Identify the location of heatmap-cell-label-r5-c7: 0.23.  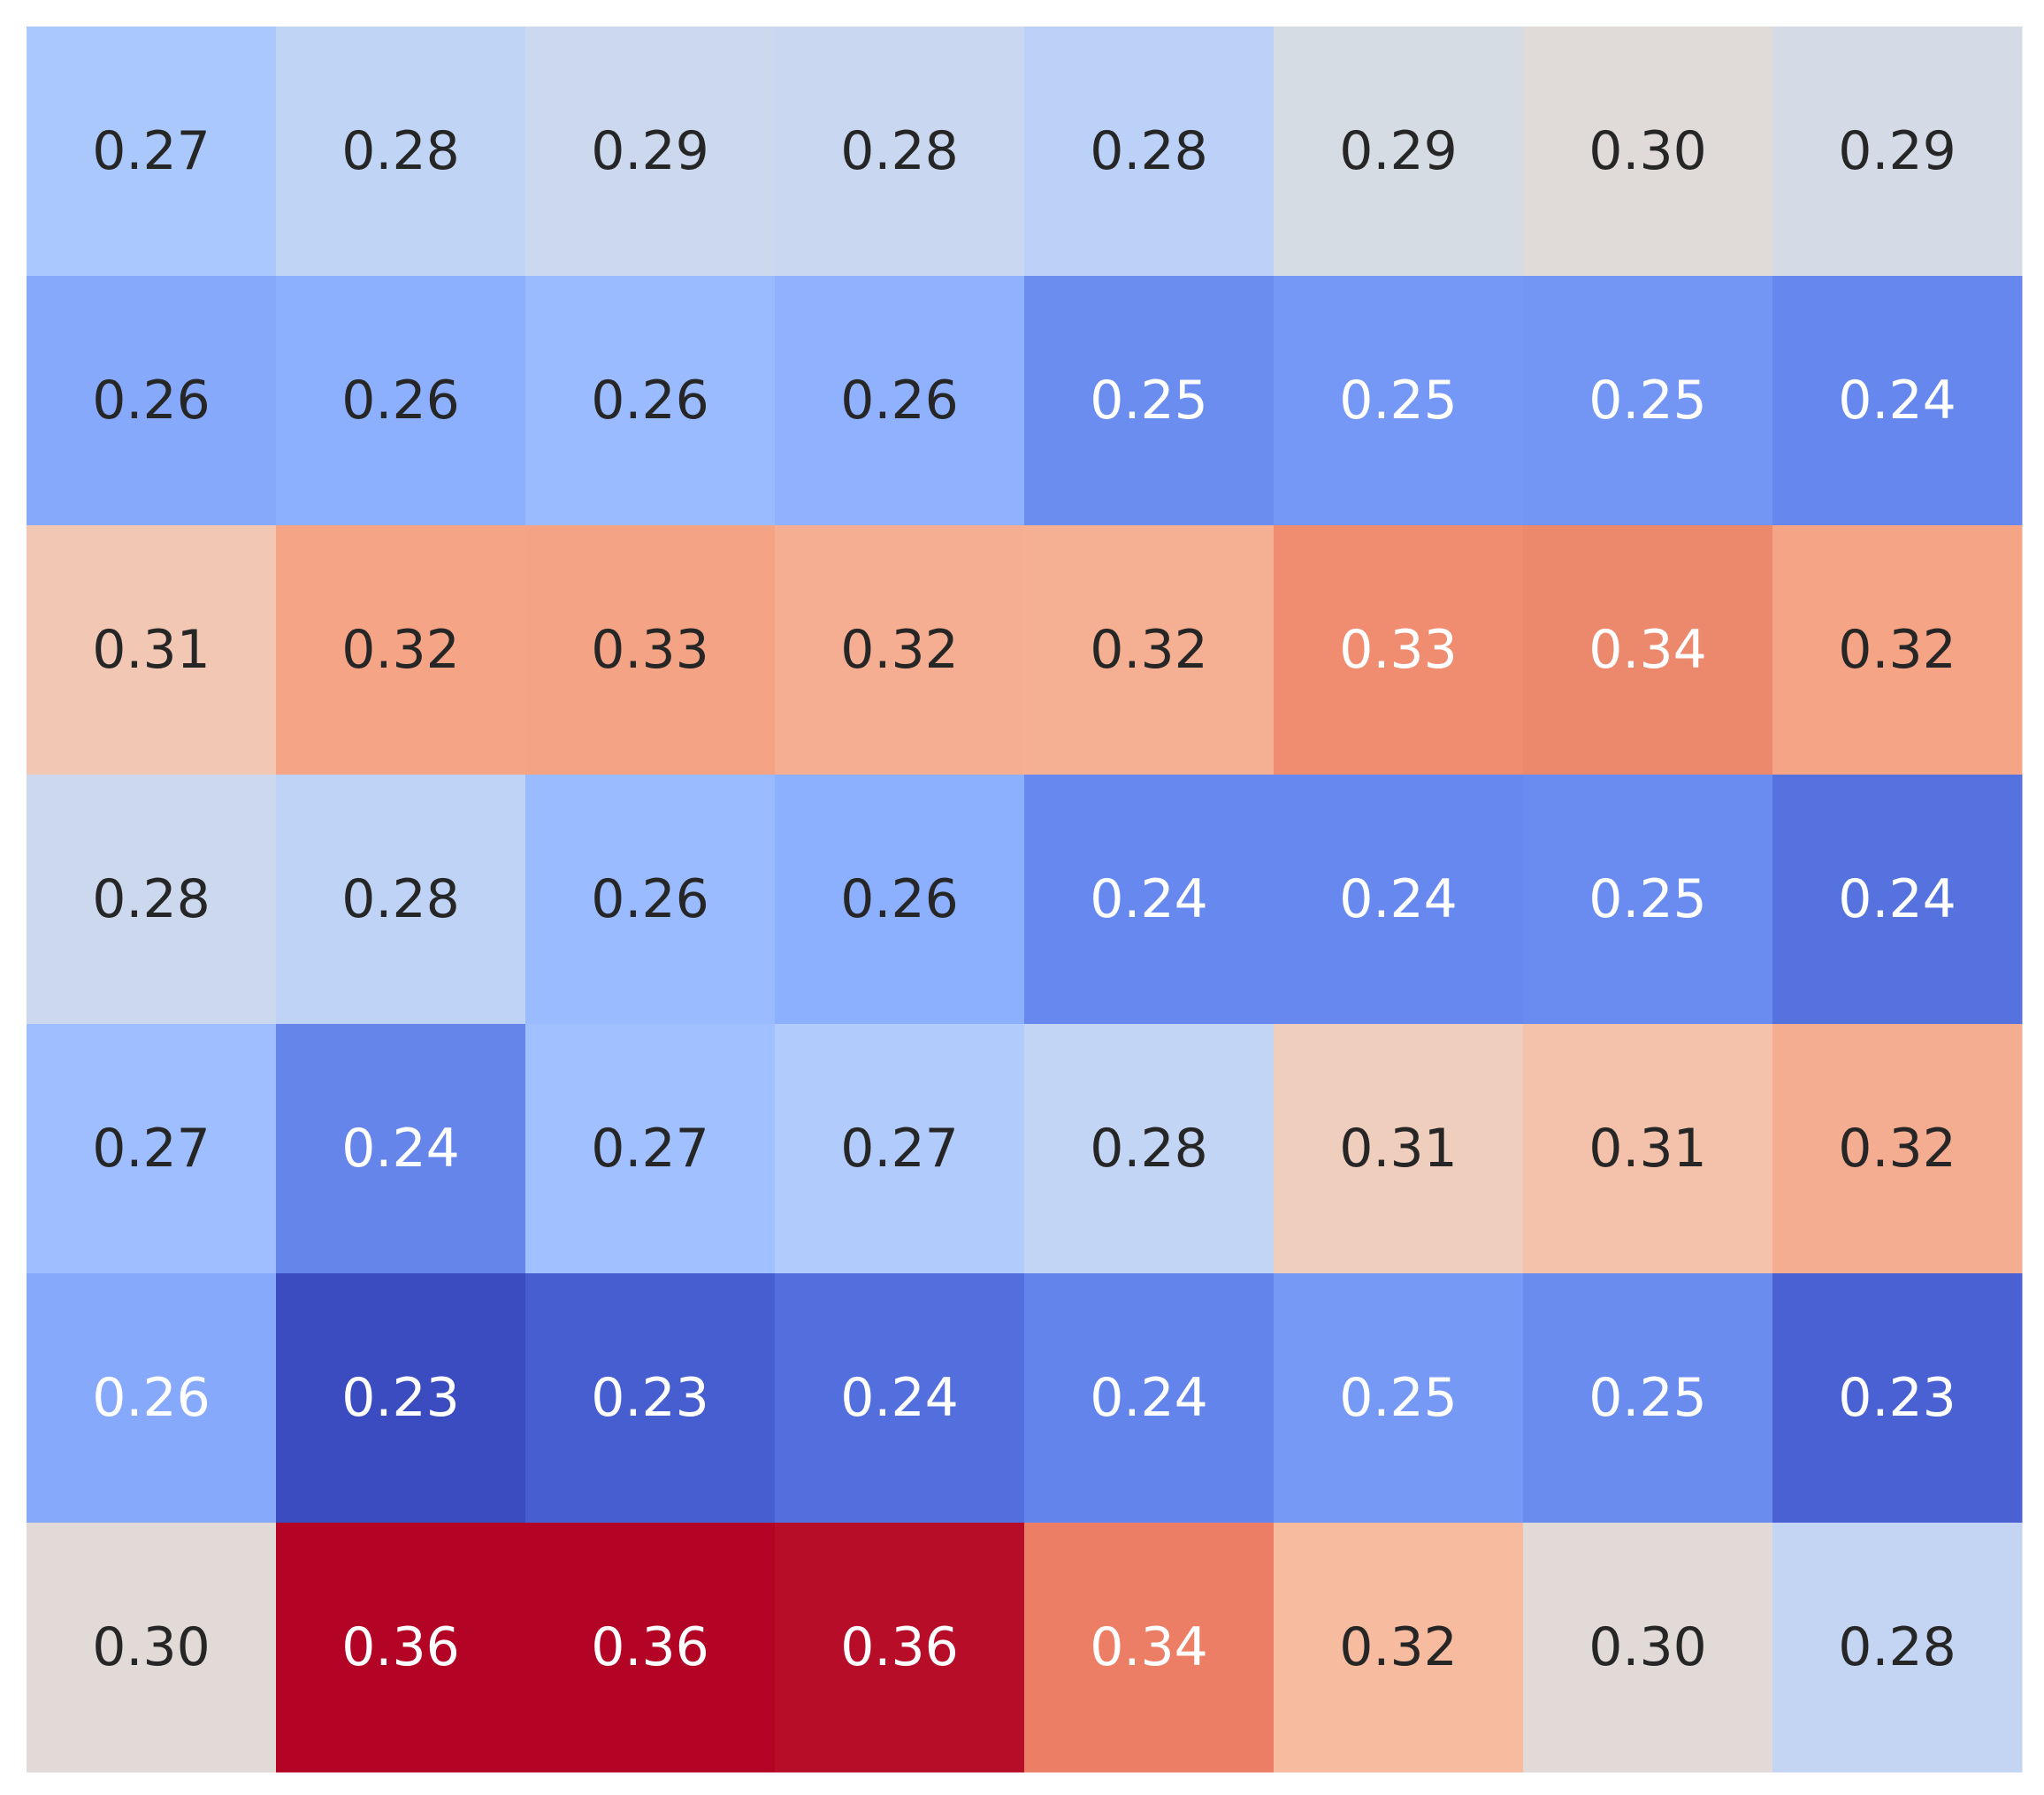
(1897, 1398).